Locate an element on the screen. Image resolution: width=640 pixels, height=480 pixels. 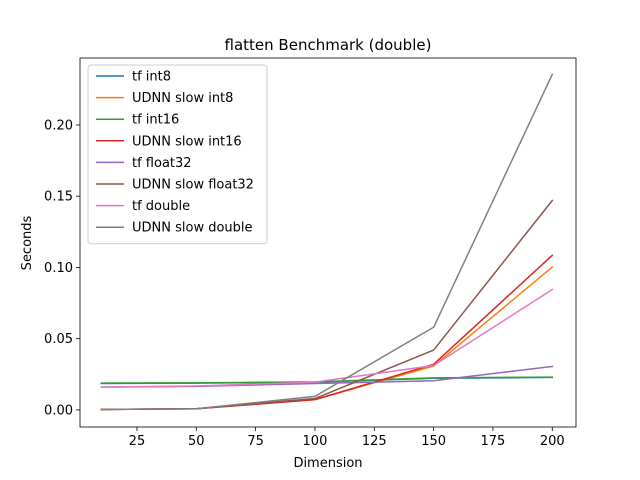
chart-title: flatten Benchmark (double) is located at coordinates (328, 45).